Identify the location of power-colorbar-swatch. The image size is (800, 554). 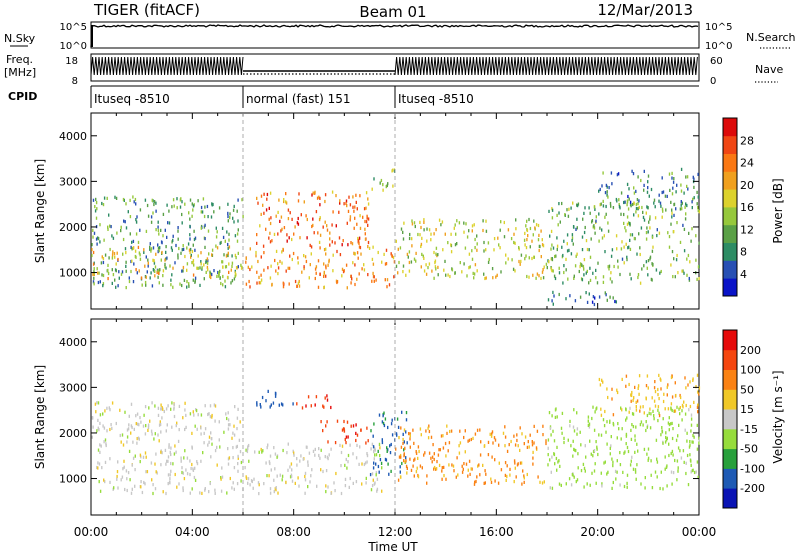
(730, 198).